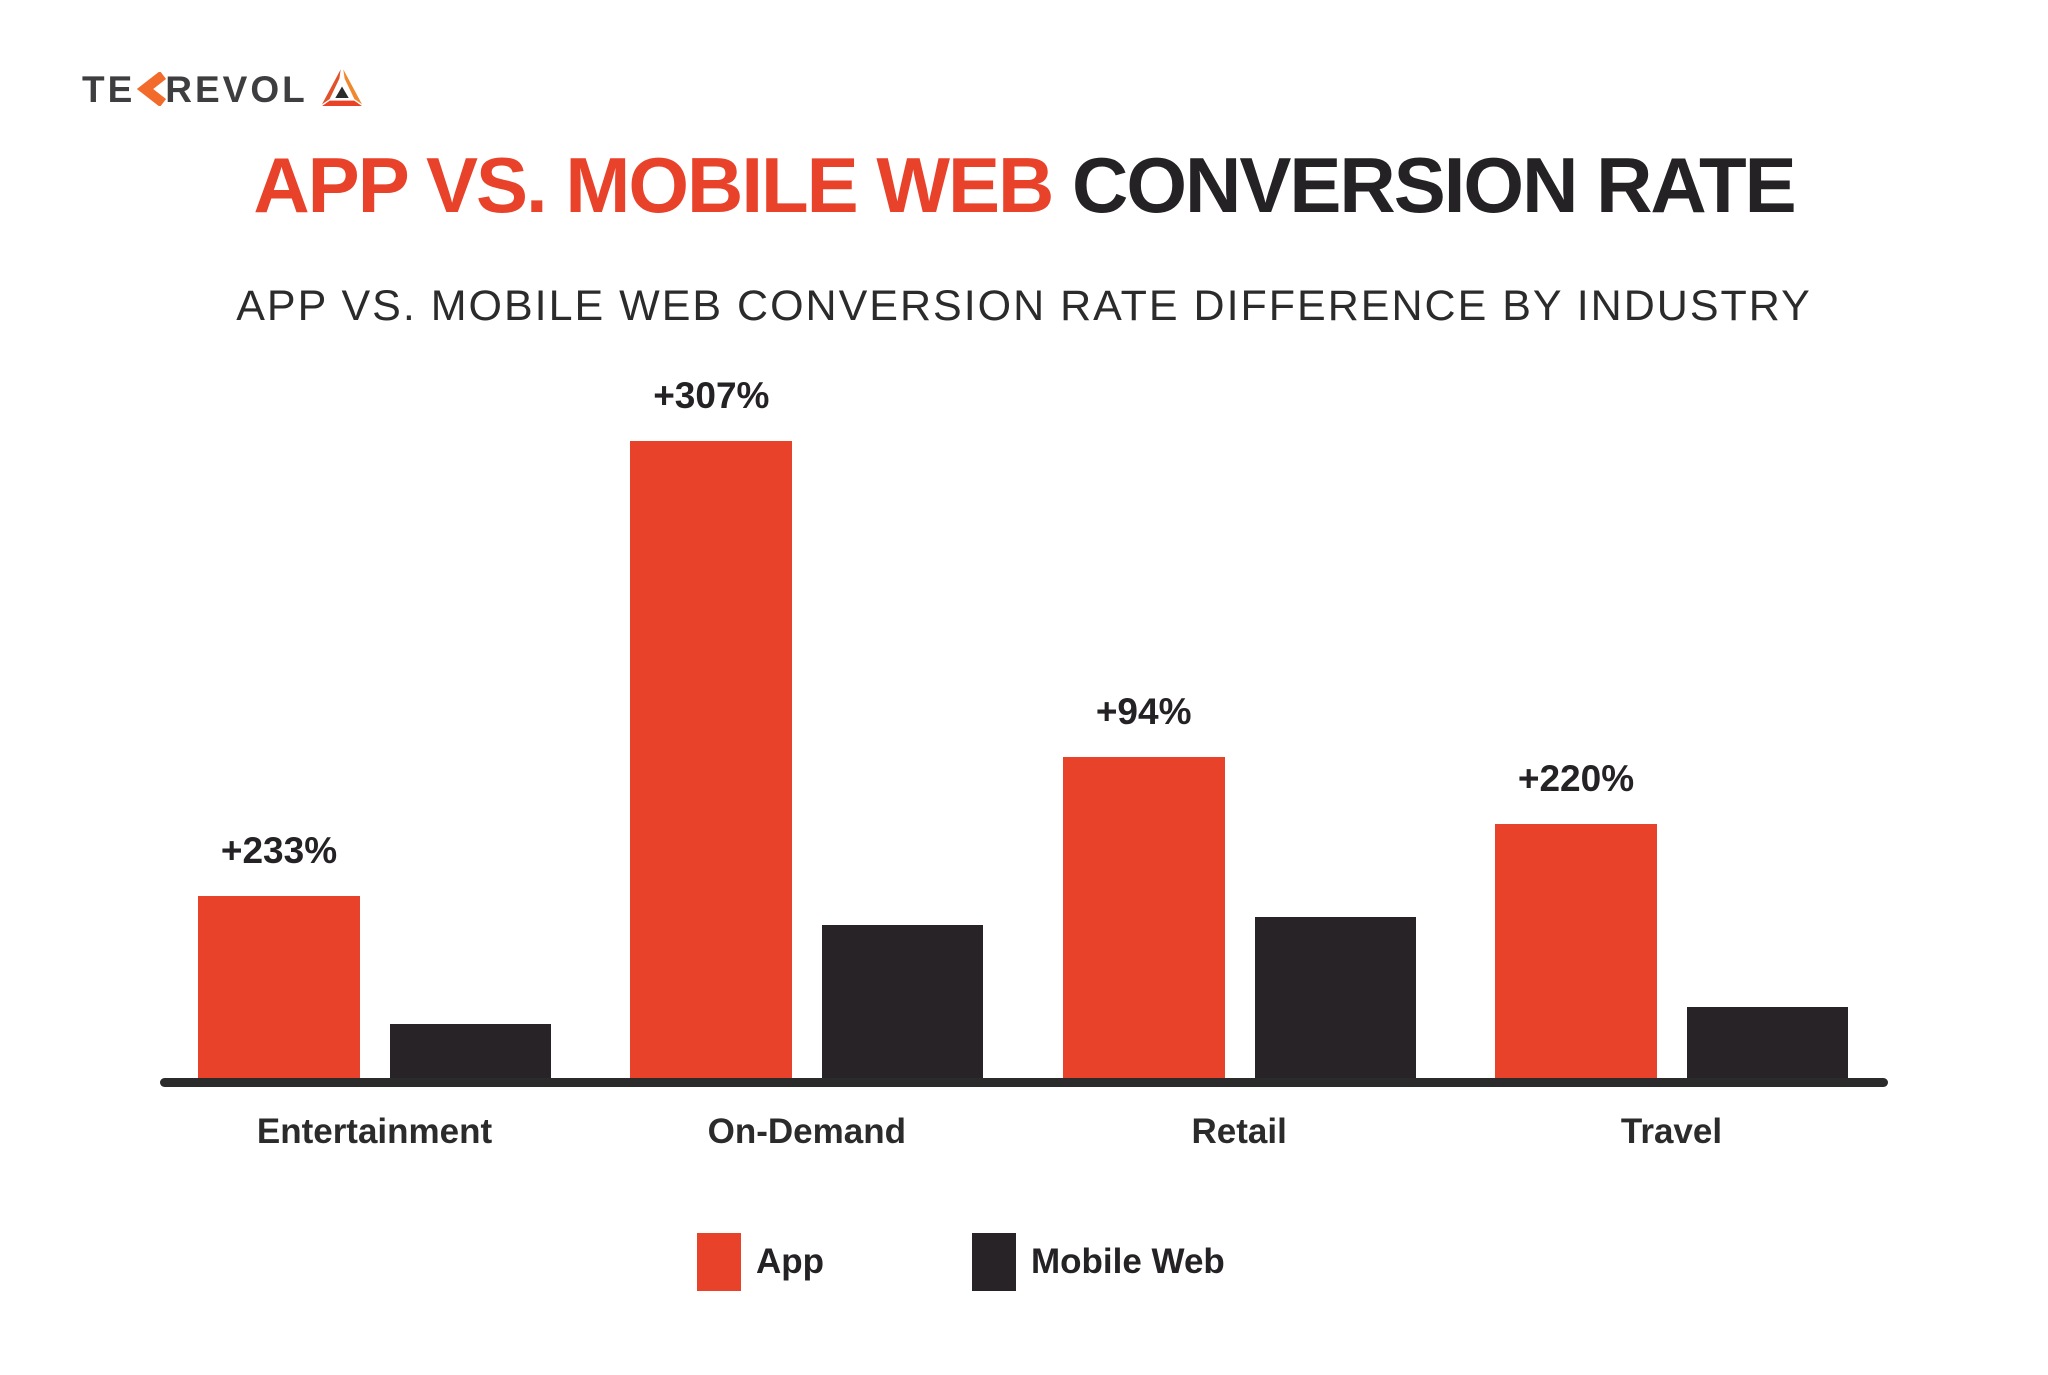 Image resolution: width=2048 pixels, height=1375 pixels. I want to click on legend-swatch-app, so click(719, 1262).